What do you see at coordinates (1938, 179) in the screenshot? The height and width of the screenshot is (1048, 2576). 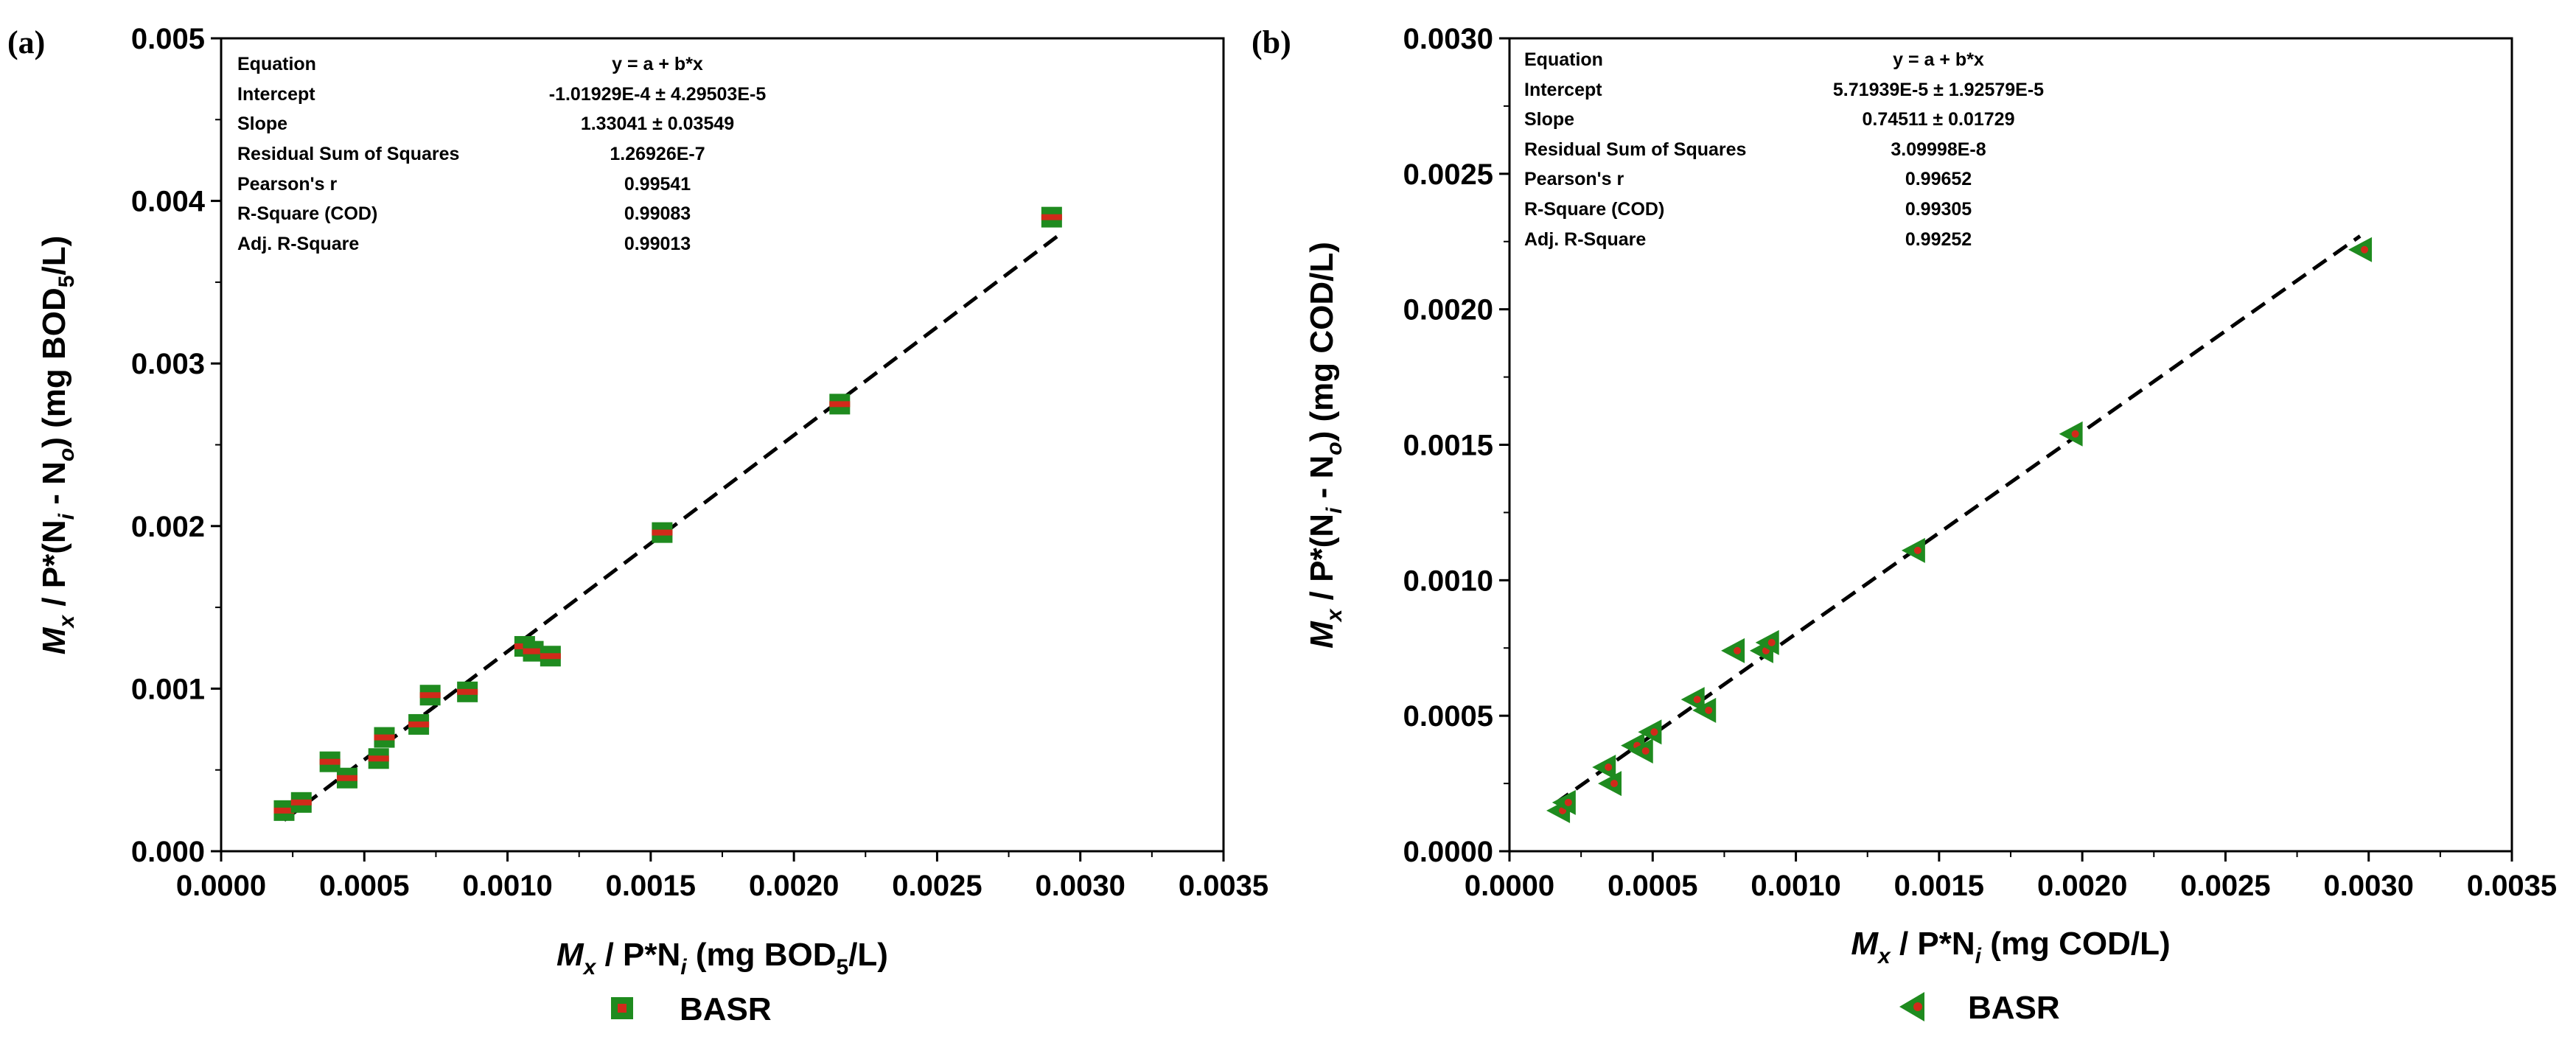 I see `panel-b-stats-value: 0.99652` at bounding box center [1938, 179].